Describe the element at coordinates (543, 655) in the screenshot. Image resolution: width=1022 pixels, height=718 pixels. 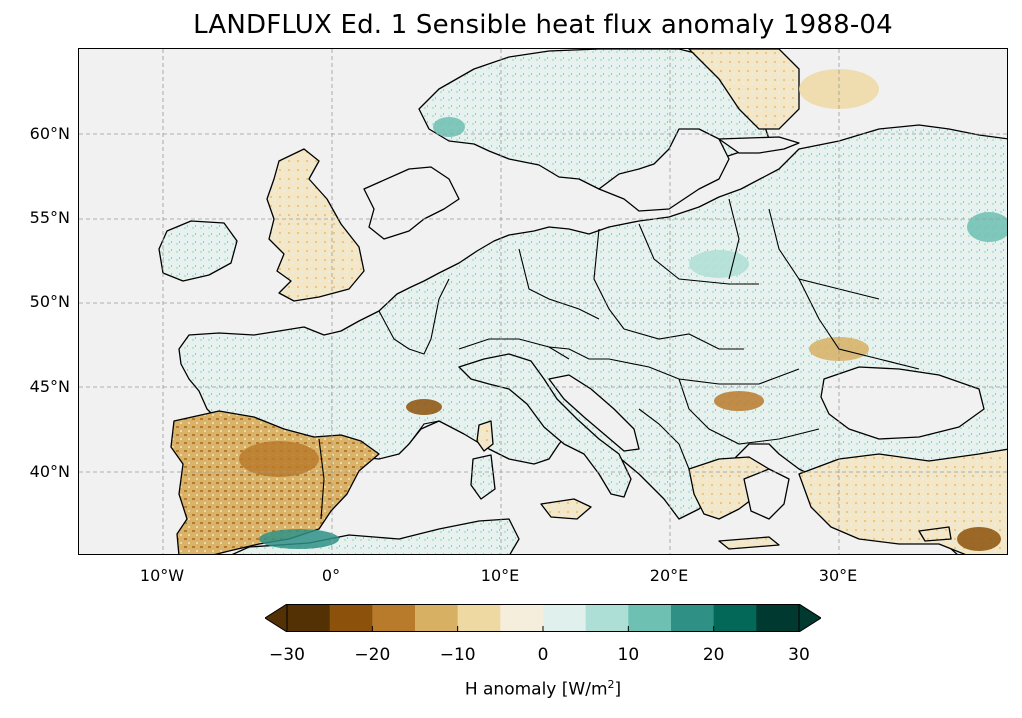
I see `colorbar-tick-label: 0` at that location.